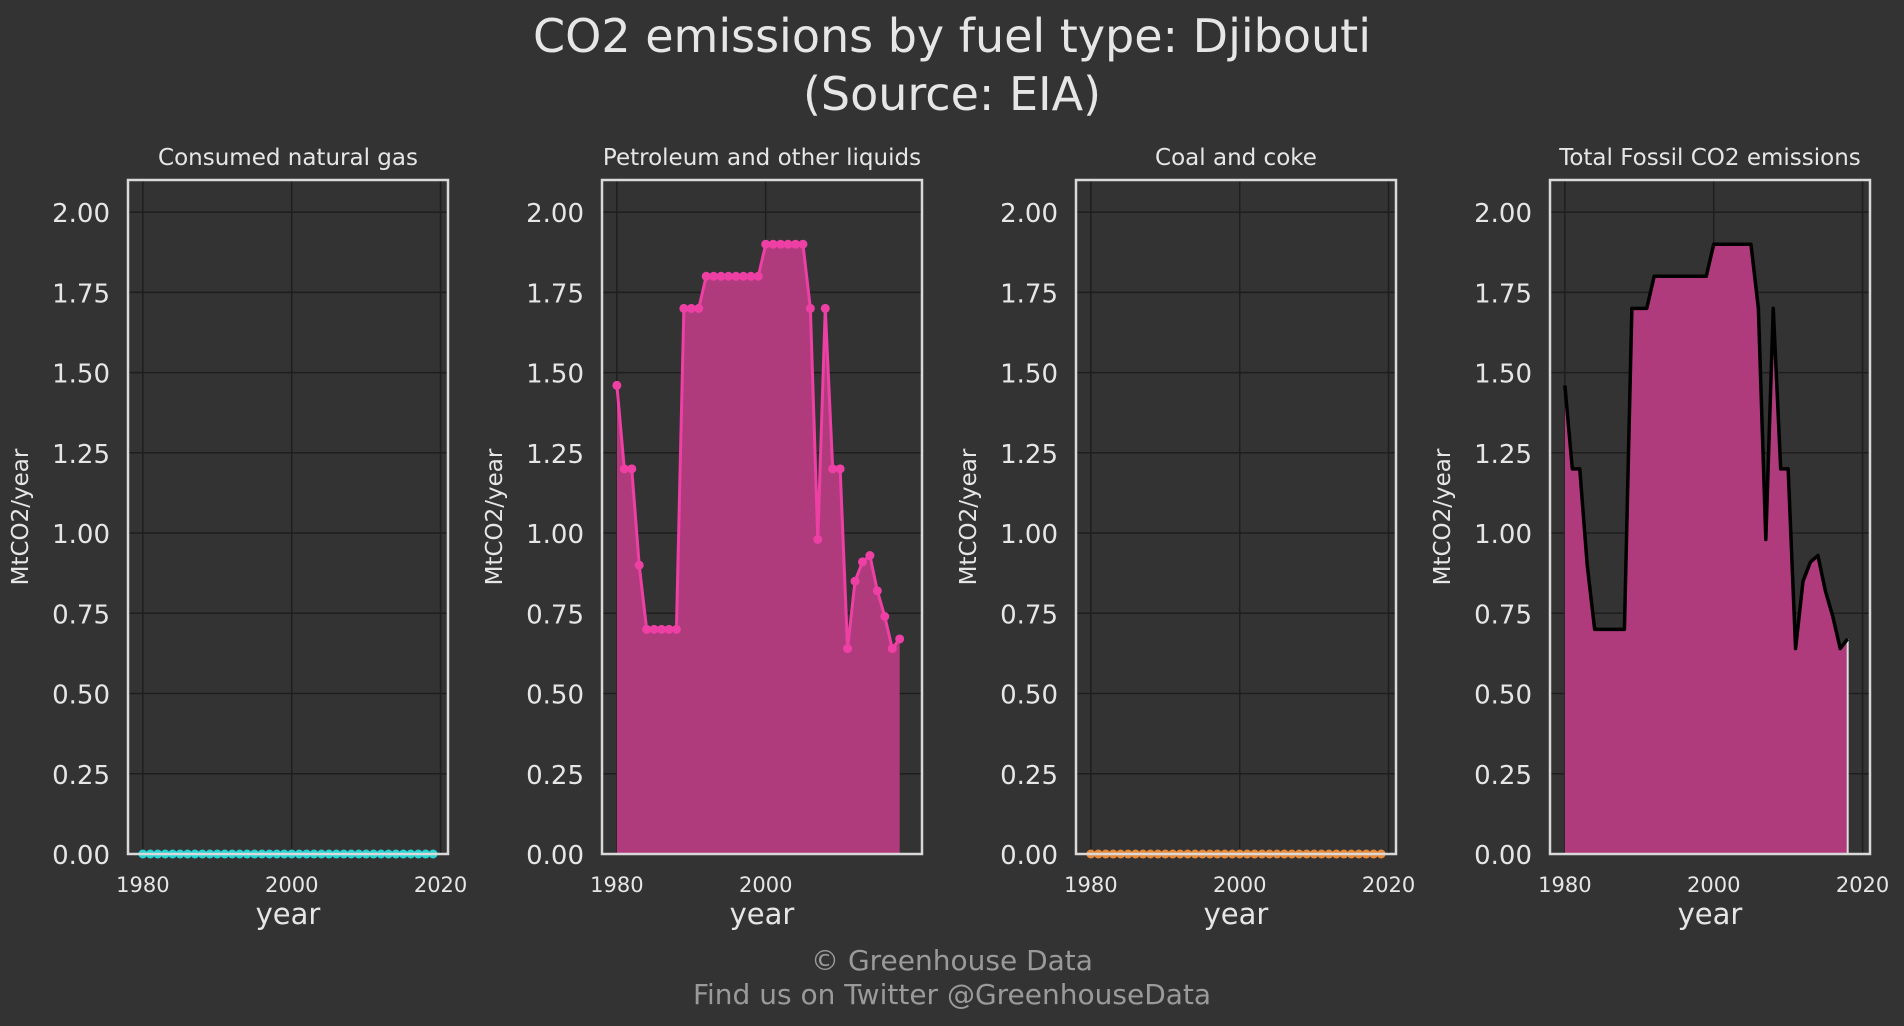 The width and height of the screenshot is (1904, 1026). What do you see at coordinates (288, 158) in the screenshot?
I see `panel-title: Consumed natural gas` at bounding box center [288, 158].